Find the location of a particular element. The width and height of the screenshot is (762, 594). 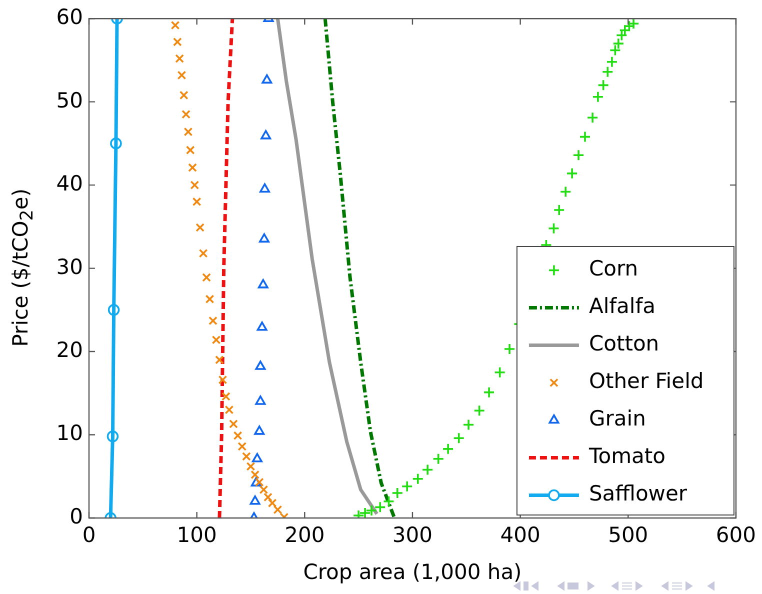

y-tick-label: 0 is located at coordinates (76, 516).